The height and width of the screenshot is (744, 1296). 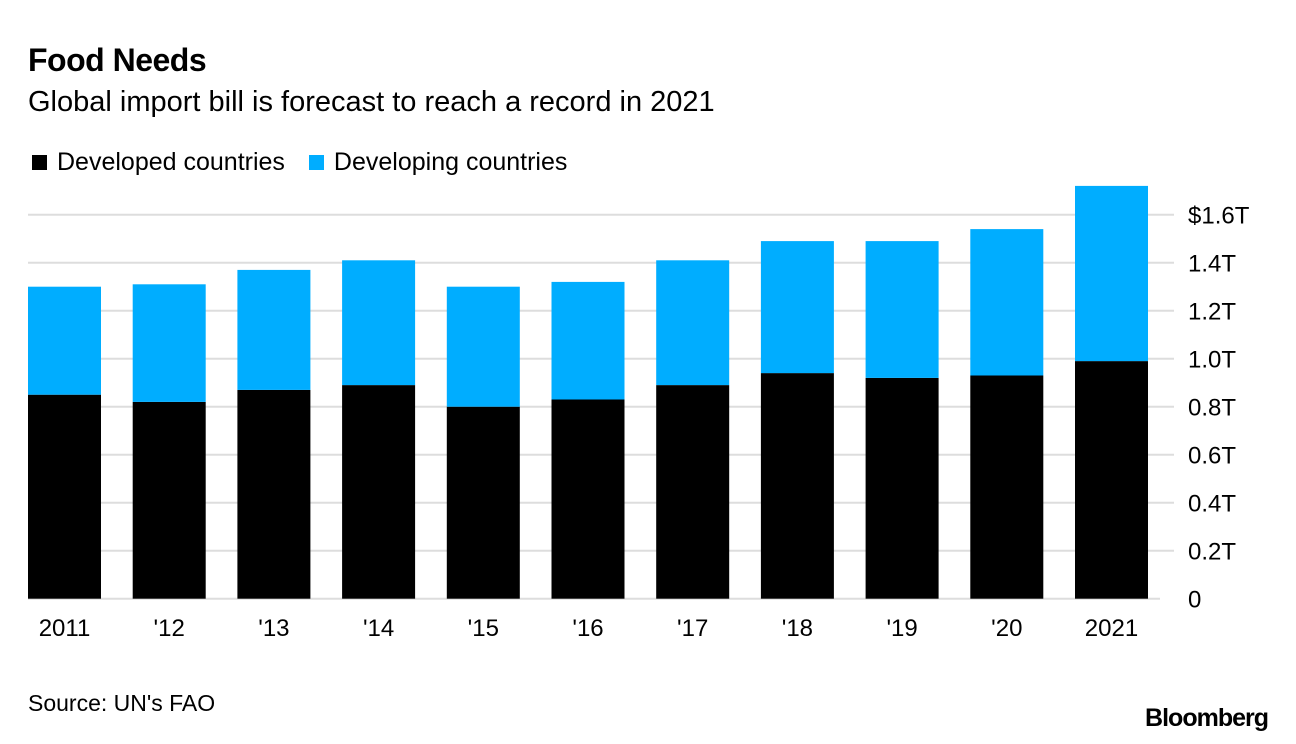 What do you see at coordinates (1212, 504) in the screenshot?
I see `y-tick-label: 0.4T` at bounding box center [1212, 504].